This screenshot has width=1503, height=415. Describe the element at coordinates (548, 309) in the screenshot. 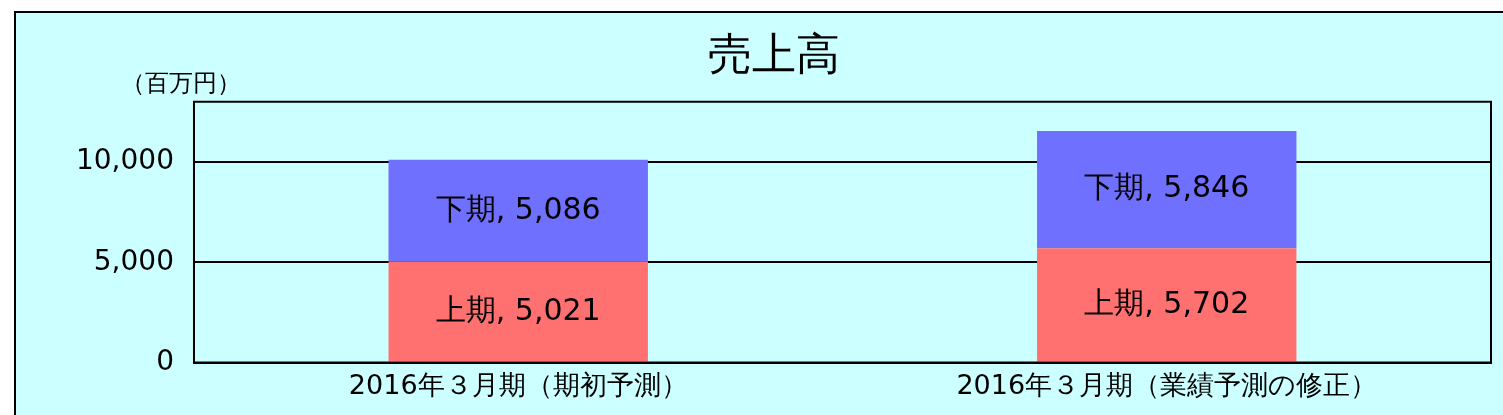

I see `data-label: , 5,021` at that location.